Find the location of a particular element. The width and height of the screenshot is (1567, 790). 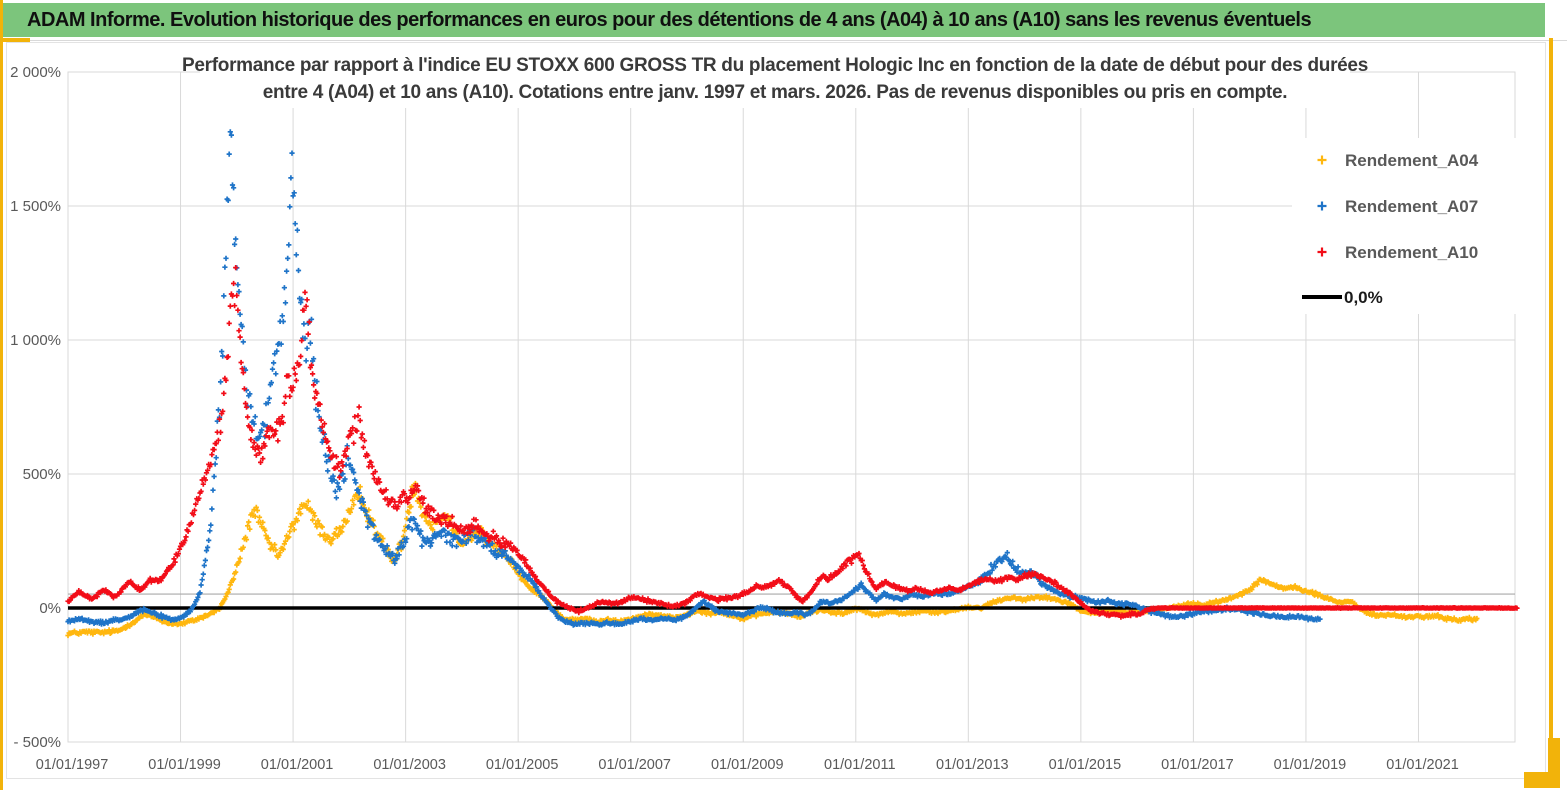

title-backdrop is located at coordinates (775, 79).